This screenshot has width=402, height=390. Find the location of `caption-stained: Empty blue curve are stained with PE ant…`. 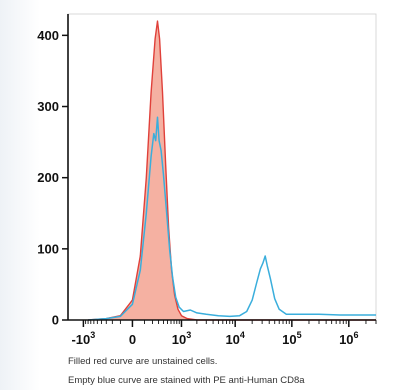

caption-stained: Empty blue curve are stained with PE ant… is located at coordinates (186, 380).